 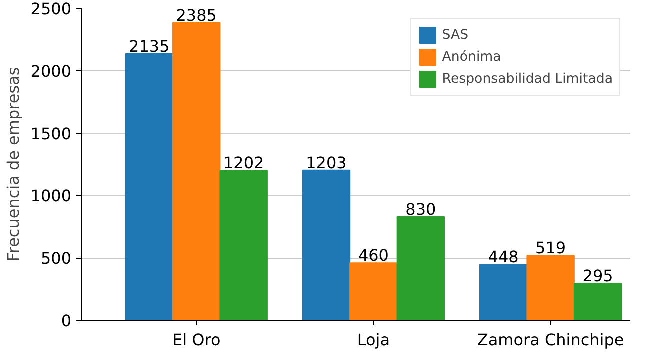 What do you see at coordinates (421, 209) in the screenshot?
I see `data-label: 830` at bounding box center [421, 209].